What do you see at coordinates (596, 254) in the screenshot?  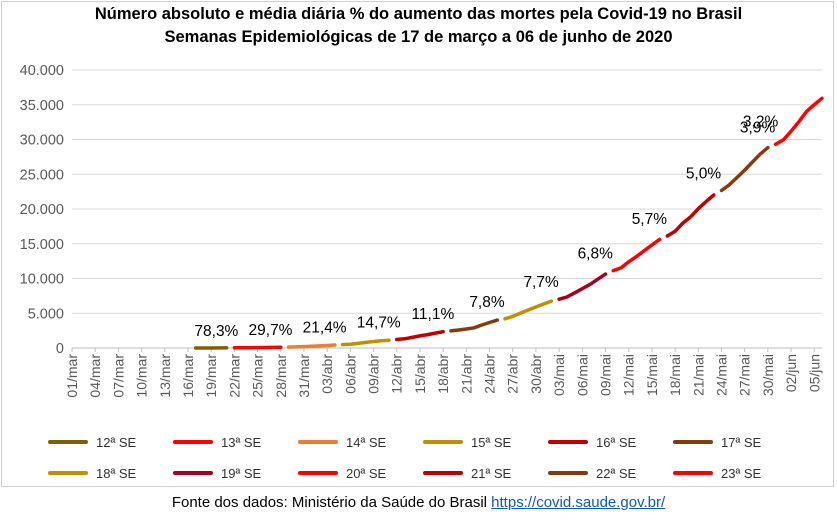 I see `data-label: 6,8%` at bounding box center [596, 254].